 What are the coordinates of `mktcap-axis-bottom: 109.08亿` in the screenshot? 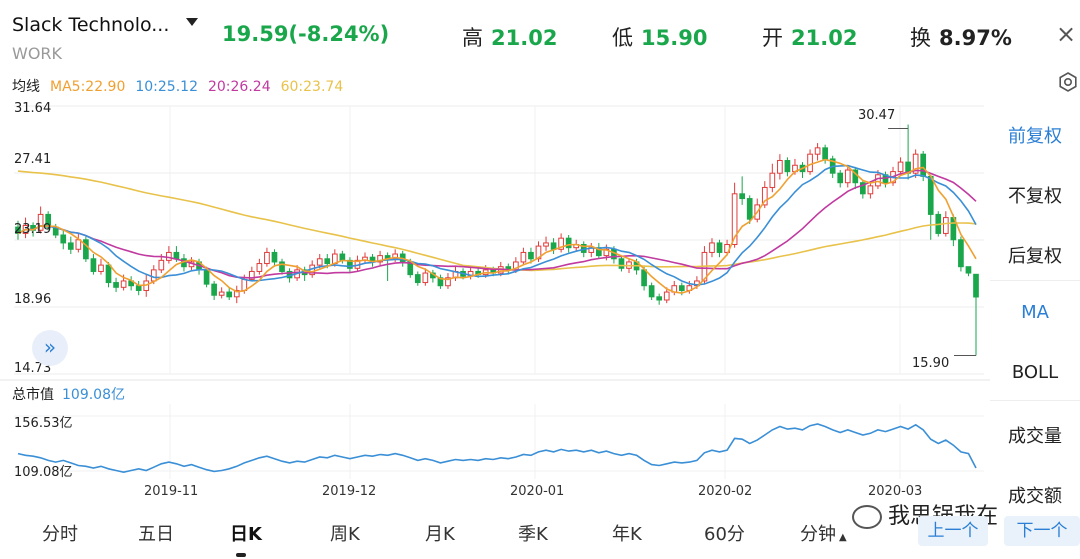 It's located at (43, 472).